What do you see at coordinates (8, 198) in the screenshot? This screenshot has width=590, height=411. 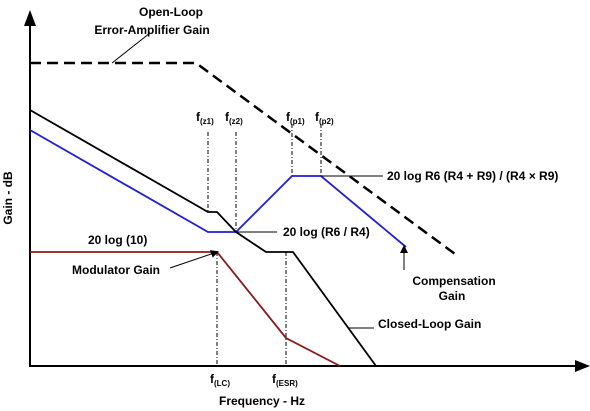 I see `y-axis-title: Gain - dB` at bounding box center [8, 198].